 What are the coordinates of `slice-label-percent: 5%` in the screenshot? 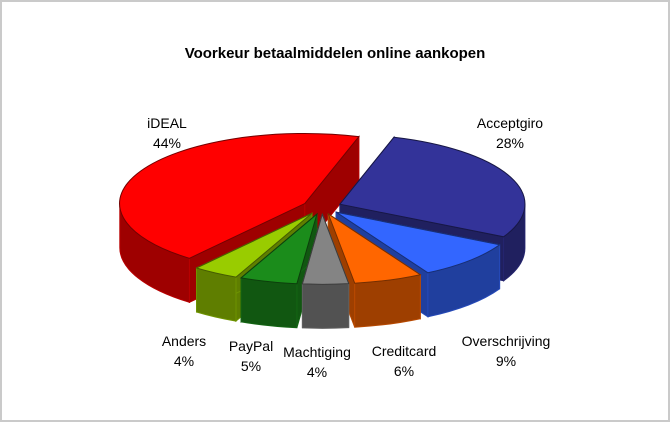 It's located at (251, 366).